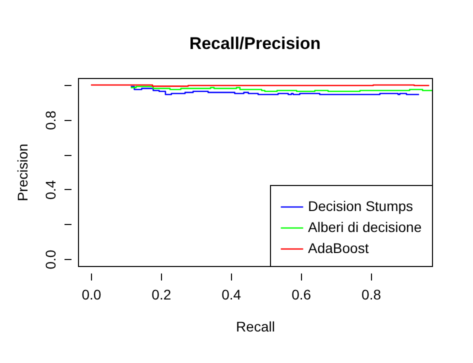 This screenshot has width=473, height=363. Describe the element at coordinates (302, 294) in the screenshot. I see `x-tick-label: 0.6` at that location.